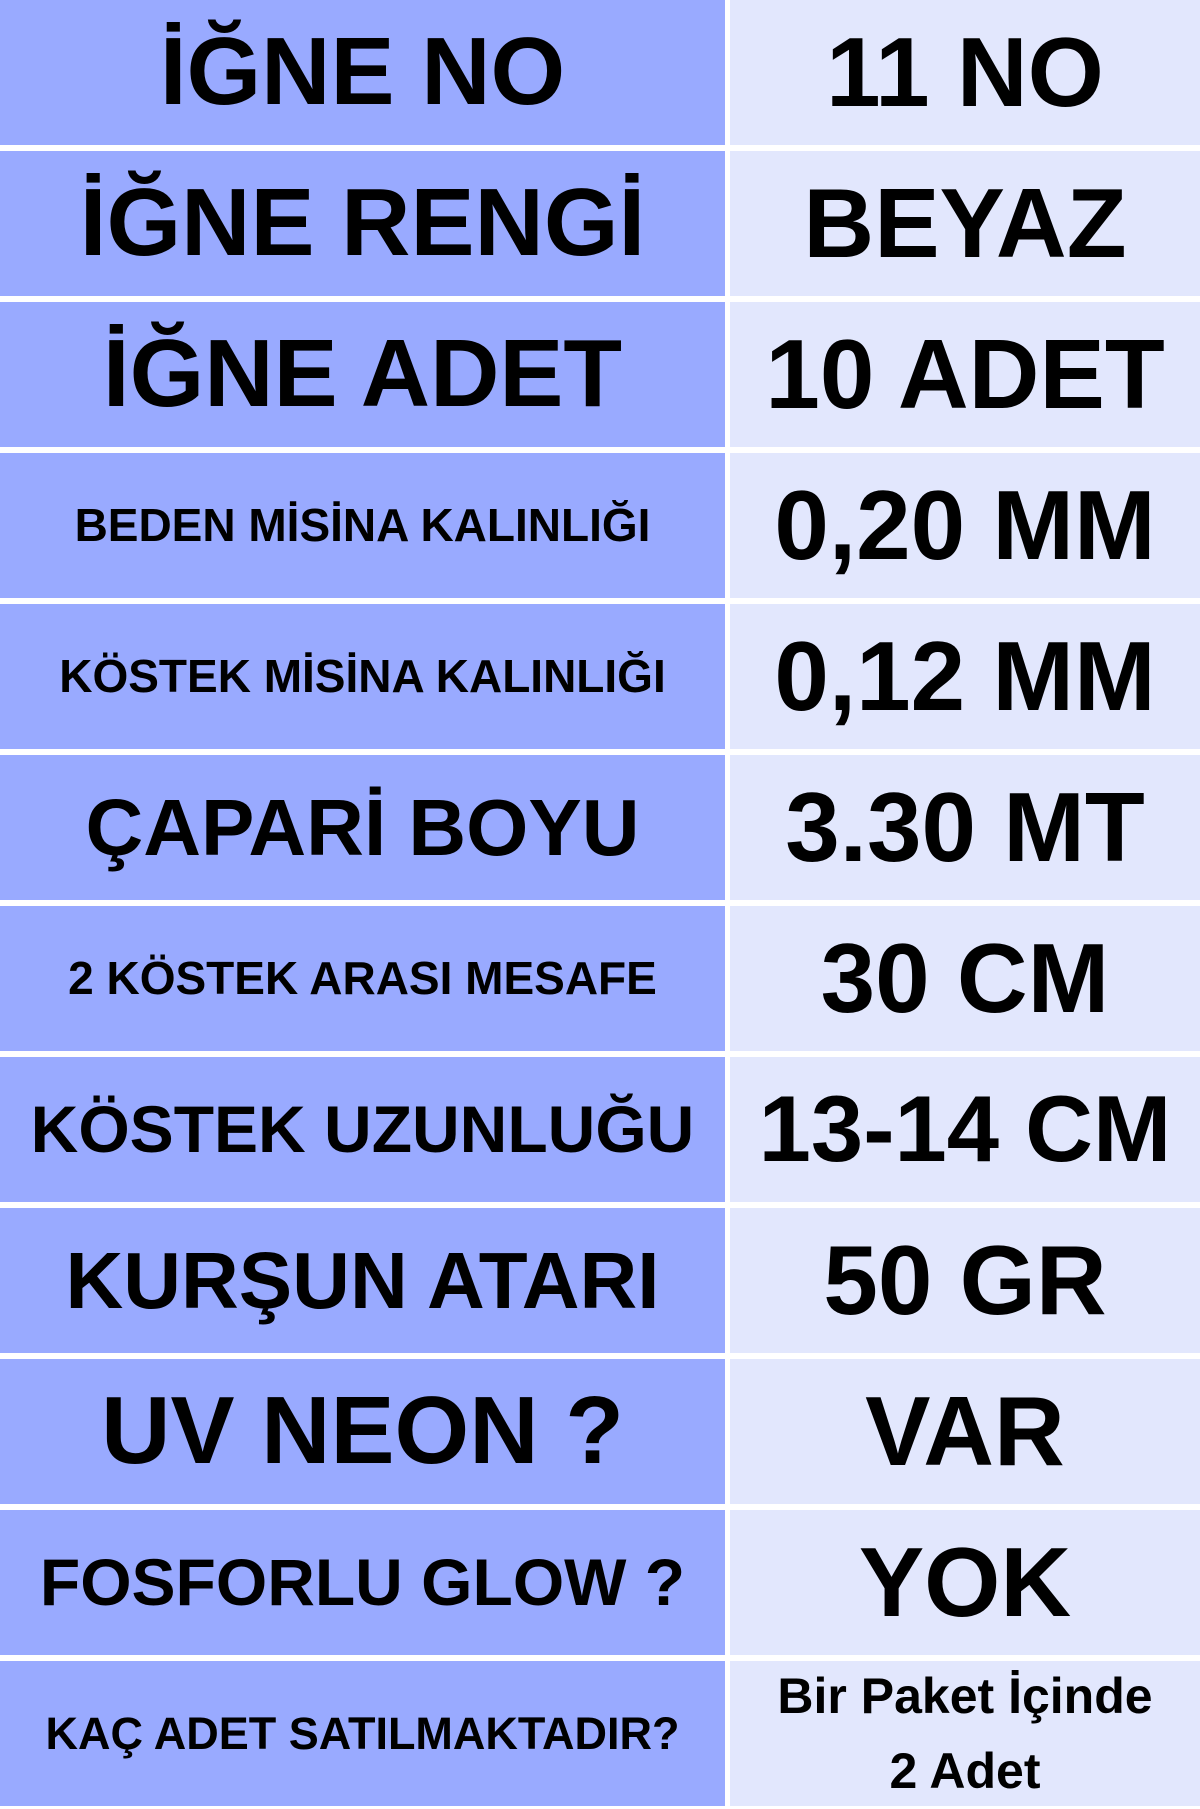 The height and width of the screenshot is (1809, 1200). What do you see at coordinates (965, 1695) in the screenshot?
I see `value-quantity-line1: Bir Paket İçinde` at bounding box center [965, 1695].